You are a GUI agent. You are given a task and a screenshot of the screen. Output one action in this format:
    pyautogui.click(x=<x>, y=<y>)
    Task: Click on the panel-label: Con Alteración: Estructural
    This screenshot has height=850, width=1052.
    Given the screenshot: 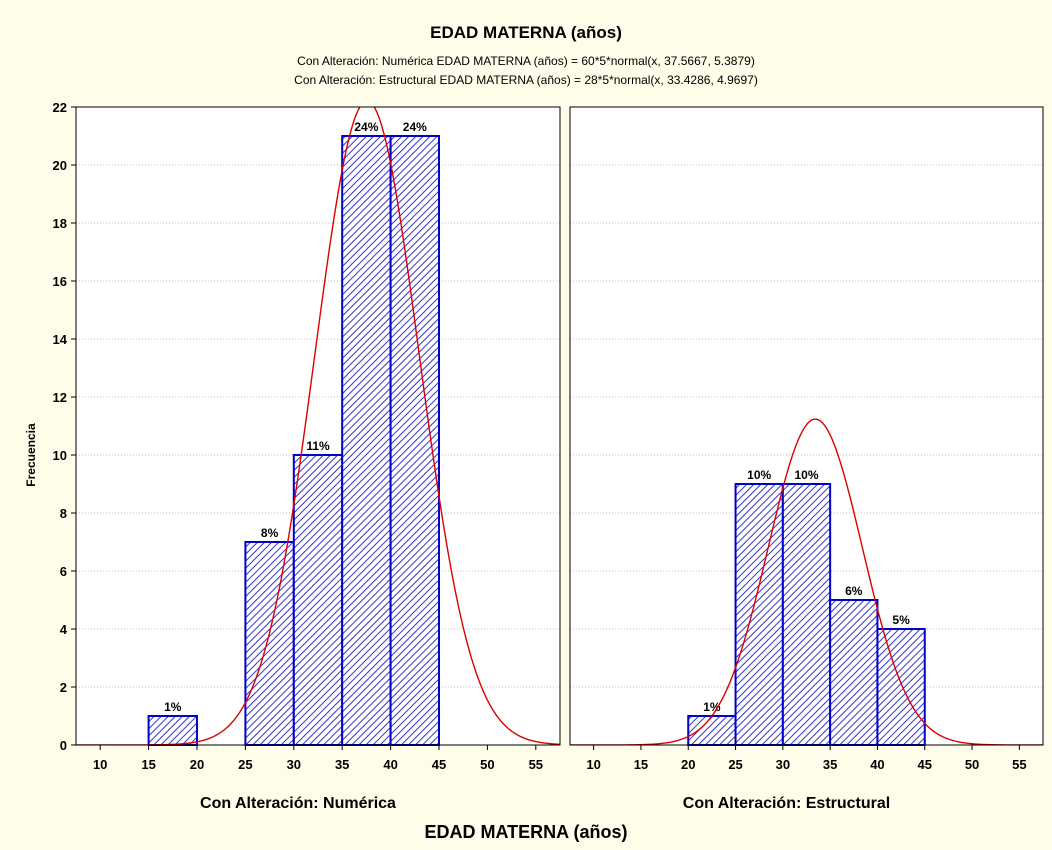 What is the action you would take?
    pyautogui.click(x=786, y=803)
    